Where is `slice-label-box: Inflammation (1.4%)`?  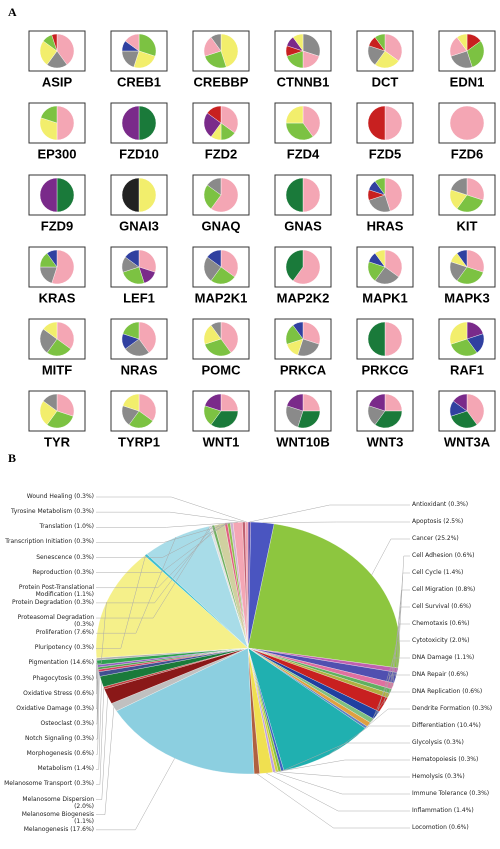
slice-label-box: Inflammation (1.4%) is located at coordinates (443, 810).